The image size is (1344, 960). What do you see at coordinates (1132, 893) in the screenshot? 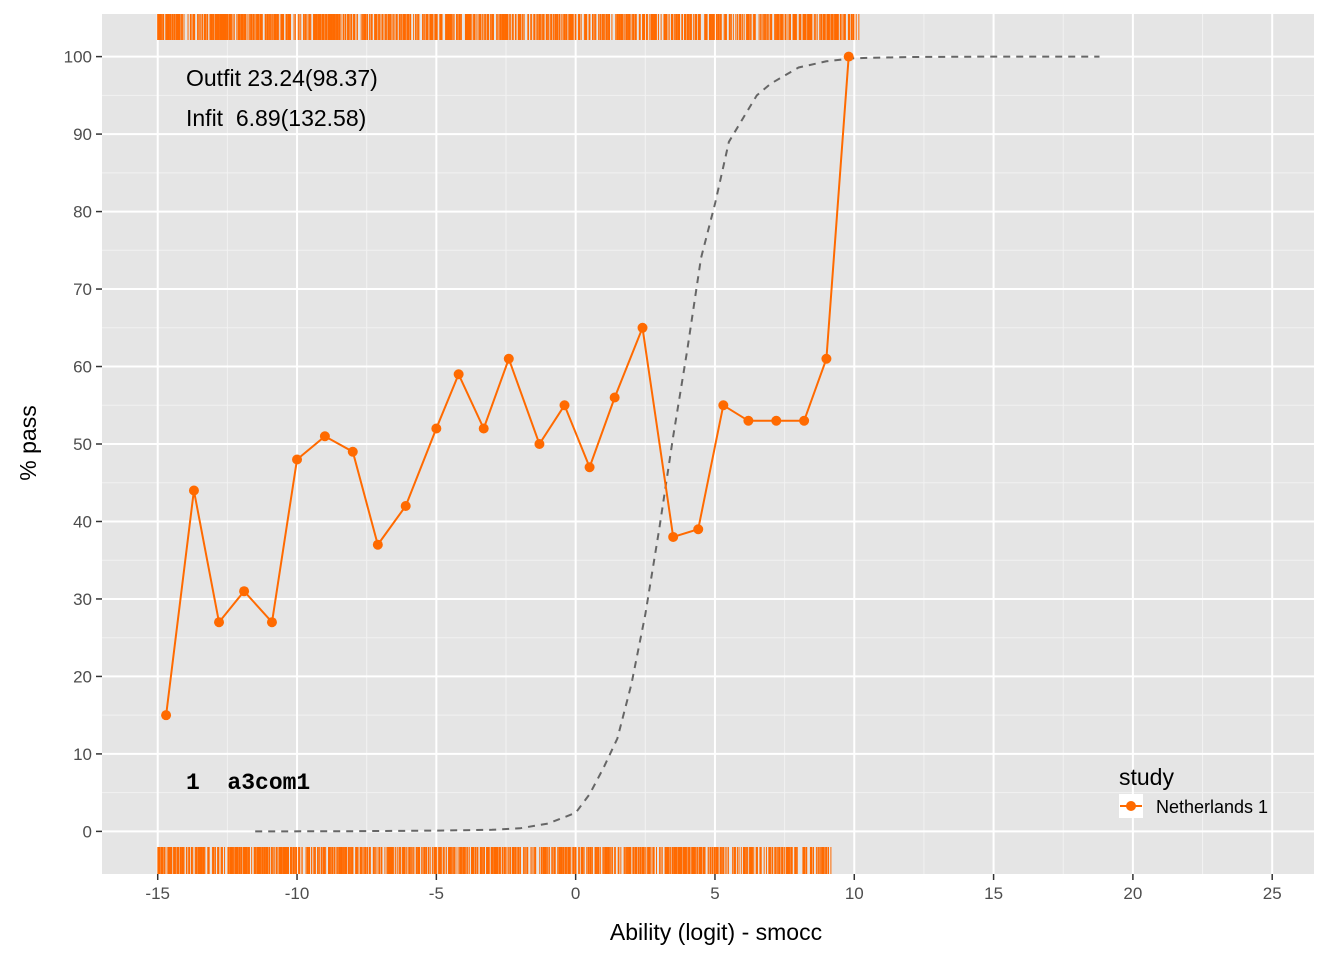
I see `x-tick-label: 20` at bounding box center [1132, 893].